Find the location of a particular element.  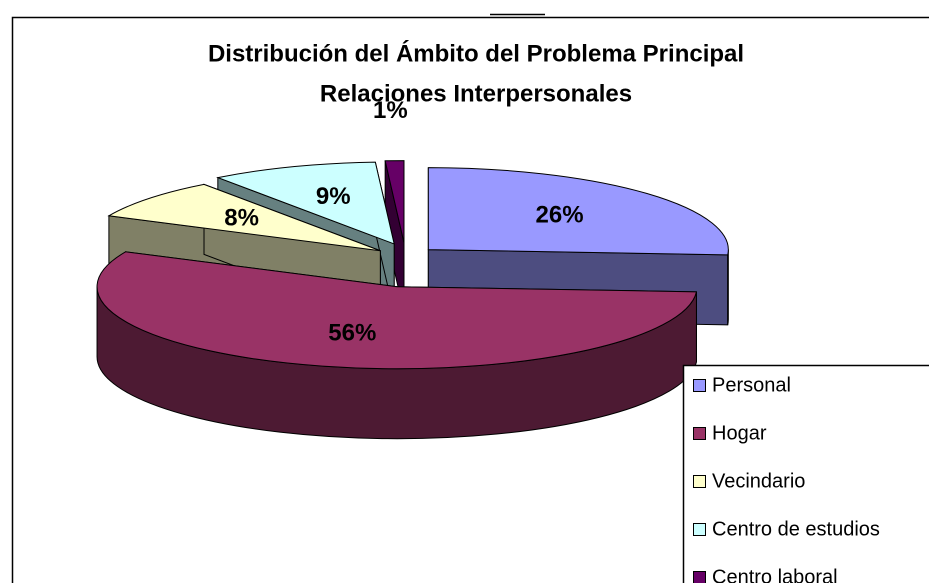

legend-label: Centro laboral is located at coordinates (775, 574).